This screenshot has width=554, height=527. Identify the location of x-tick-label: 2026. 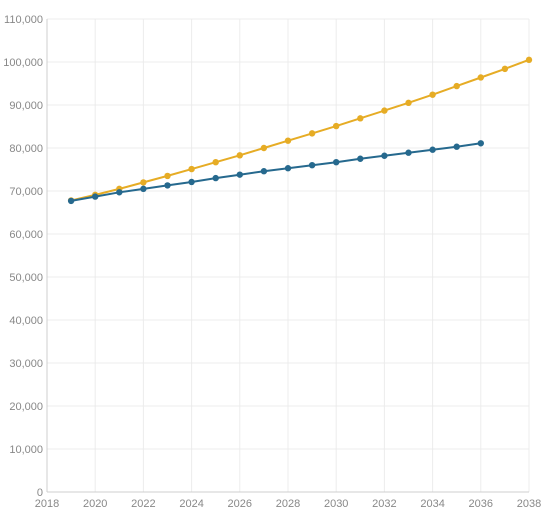
(240, 504).